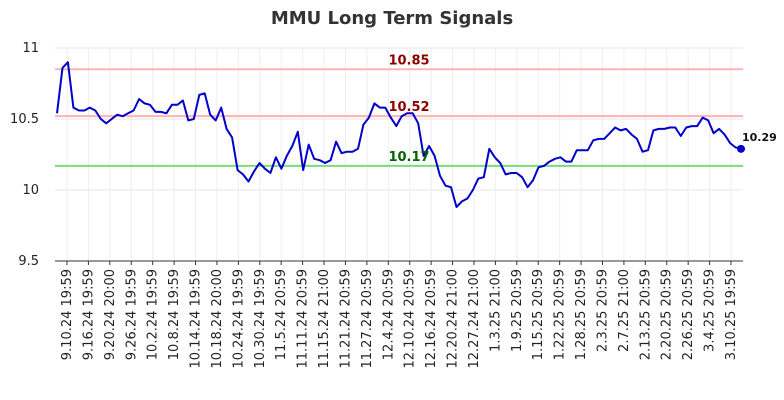 This screenshot has width=784, height=400. Describe the element at coordinates (392, 18) in the screenshot. I see `chart-title: MMU Long Term Signals` at that location.